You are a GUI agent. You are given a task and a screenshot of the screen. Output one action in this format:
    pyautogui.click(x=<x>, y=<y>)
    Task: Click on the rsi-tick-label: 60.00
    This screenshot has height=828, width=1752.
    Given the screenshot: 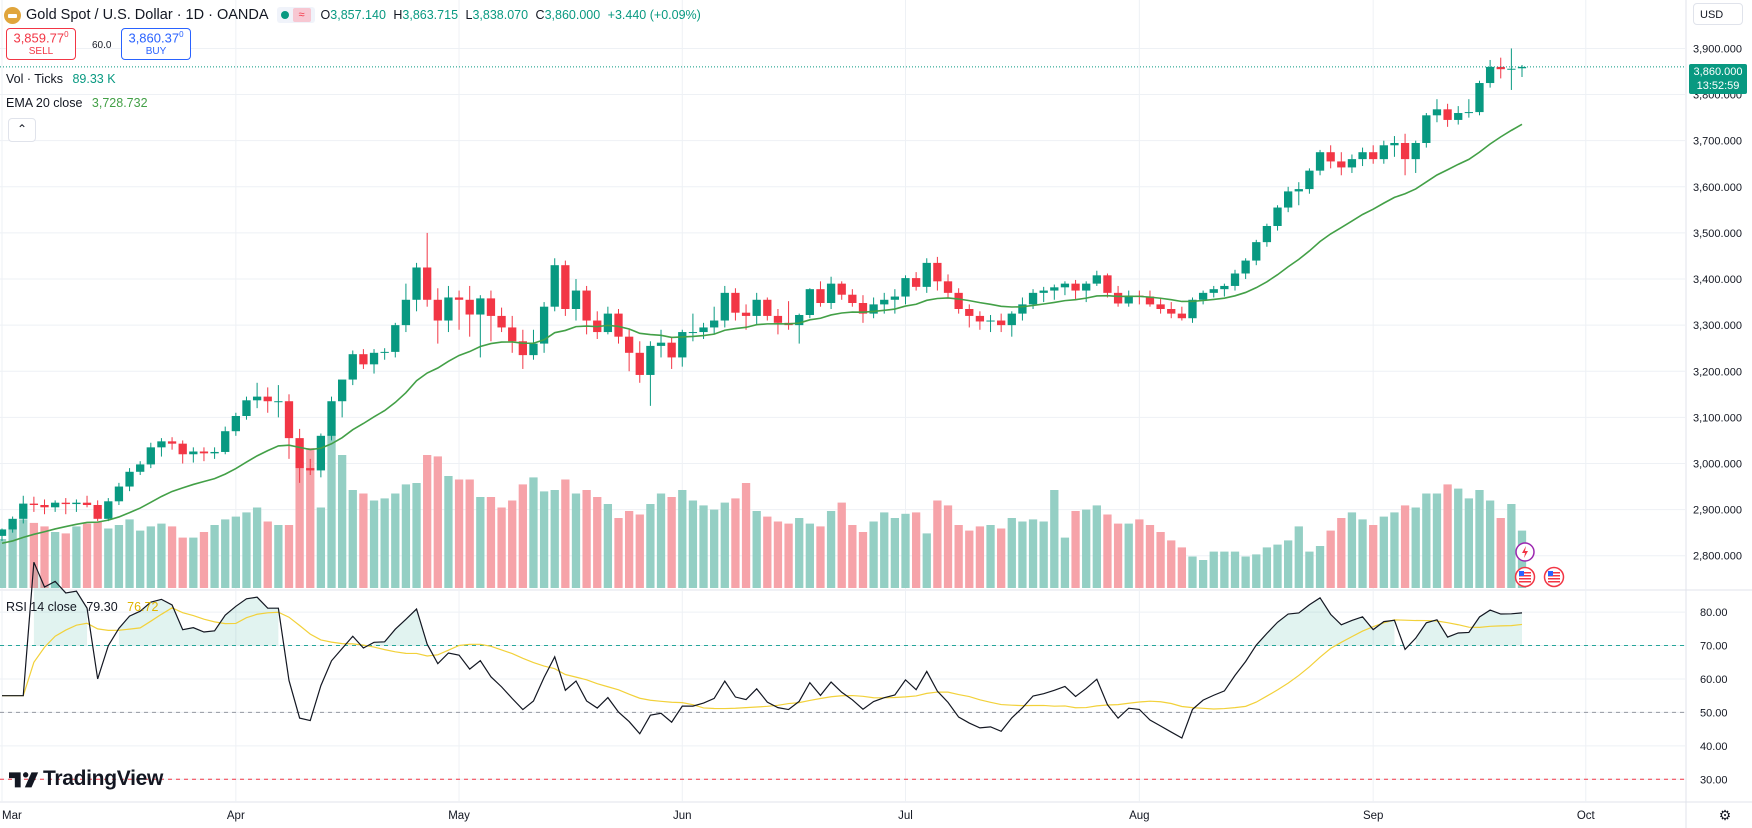 What is the action you would take?
    pyautogui.click(x=1714, y=680)
    